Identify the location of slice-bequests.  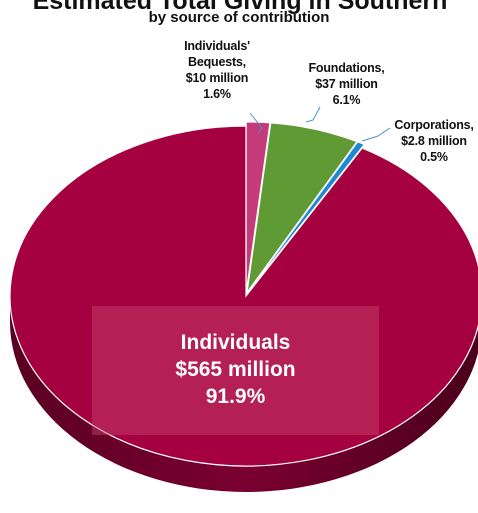
(258, 207).